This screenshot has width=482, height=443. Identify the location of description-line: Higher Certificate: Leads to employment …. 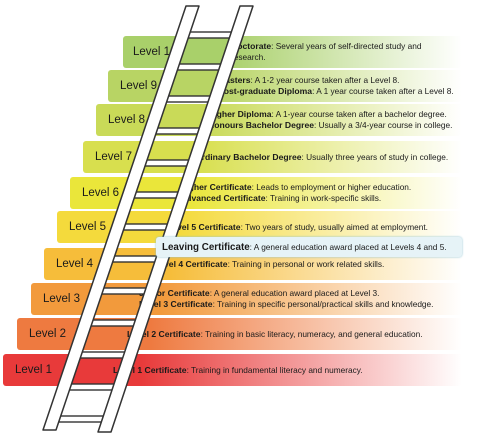
(295, 187).